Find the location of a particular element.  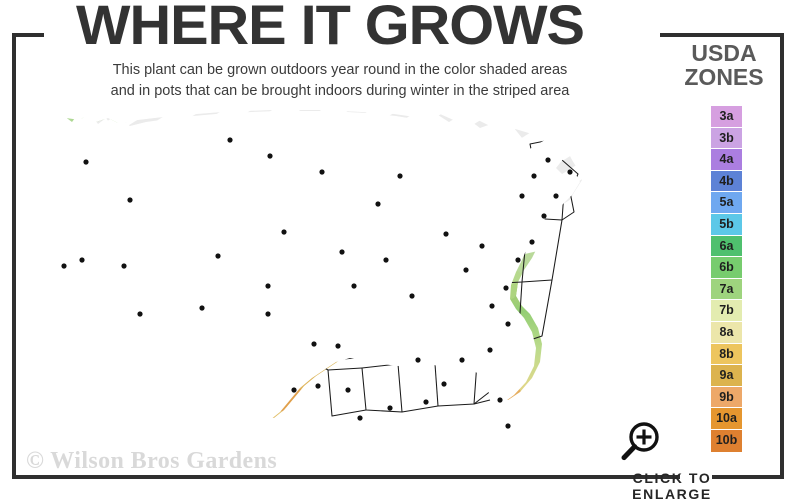

zone-swatch-4a: 4a is located at coordinates (726, 160).